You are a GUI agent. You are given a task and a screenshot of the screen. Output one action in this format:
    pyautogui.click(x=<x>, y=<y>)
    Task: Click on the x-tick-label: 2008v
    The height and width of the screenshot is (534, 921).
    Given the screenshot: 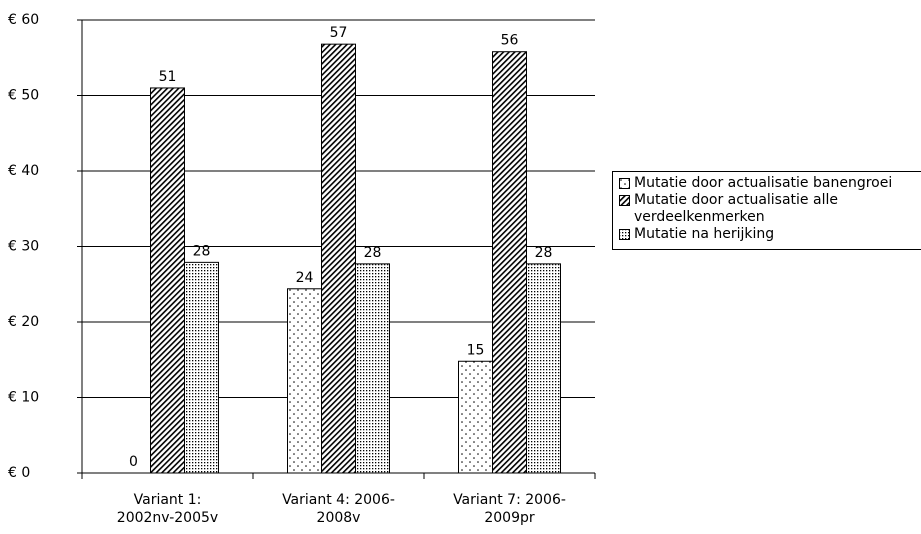 What is the action you would take?
    pyautogui.click(x=339, y=518)
    